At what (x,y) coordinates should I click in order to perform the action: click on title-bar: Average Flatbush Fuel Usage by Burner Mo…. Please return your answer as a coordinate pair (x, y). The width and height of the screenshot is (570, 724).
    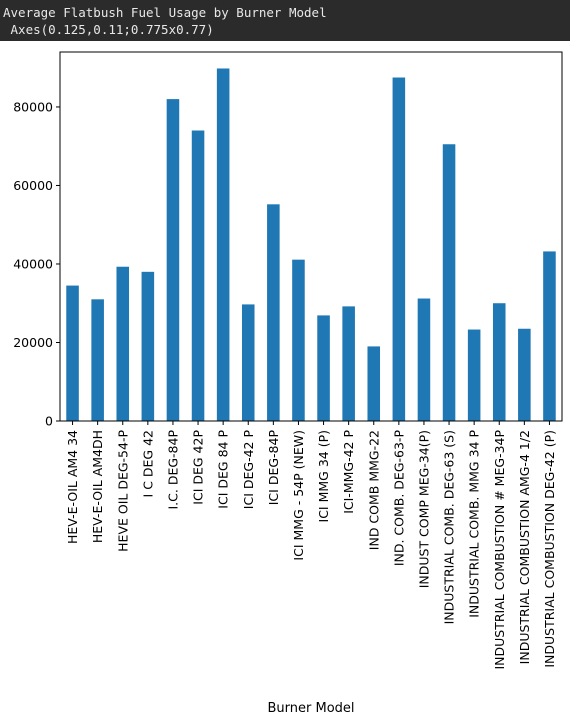
    Looking at the image, I should click on (285, 20).